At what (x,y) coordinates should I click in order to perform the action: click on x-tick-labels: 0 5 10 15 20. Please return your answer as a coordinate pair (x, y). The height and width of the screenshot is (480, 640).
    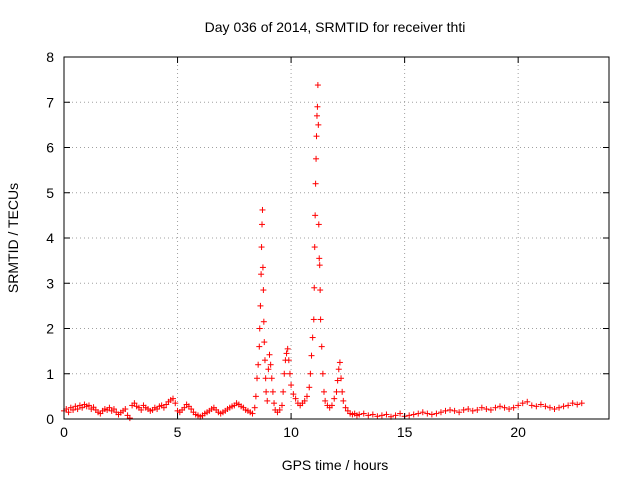
    Looking at the image, I should click on (293, 432).